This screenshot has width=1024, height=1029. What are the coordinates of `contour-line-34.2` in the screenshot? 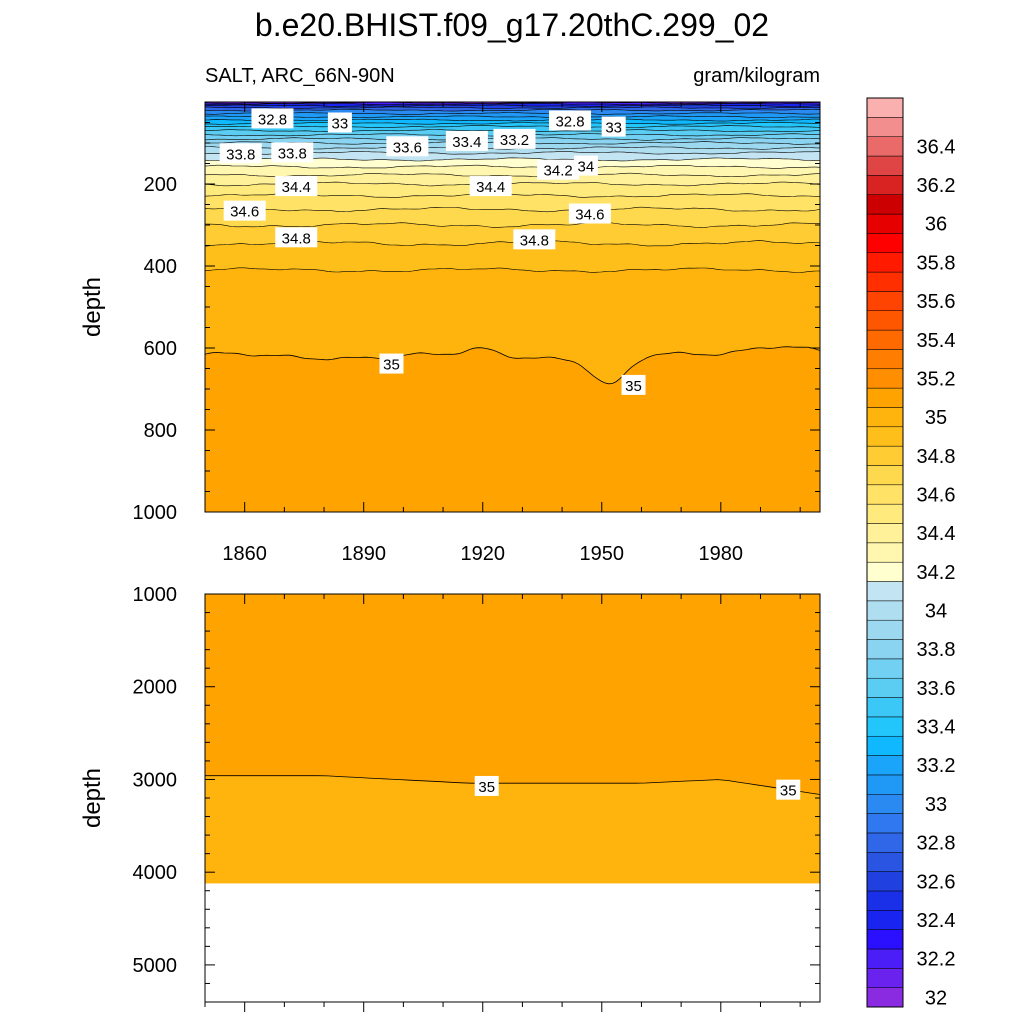 It's located at (512, 166).